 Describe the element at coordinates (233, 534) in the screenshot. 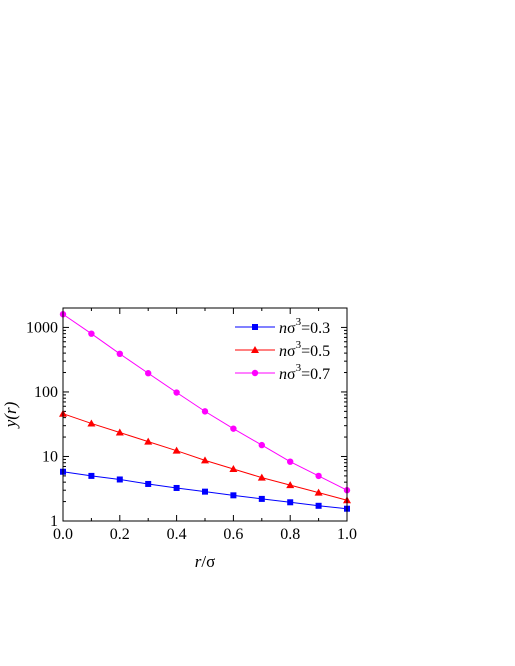

I see `x-tick-label: 0.6` at that location.